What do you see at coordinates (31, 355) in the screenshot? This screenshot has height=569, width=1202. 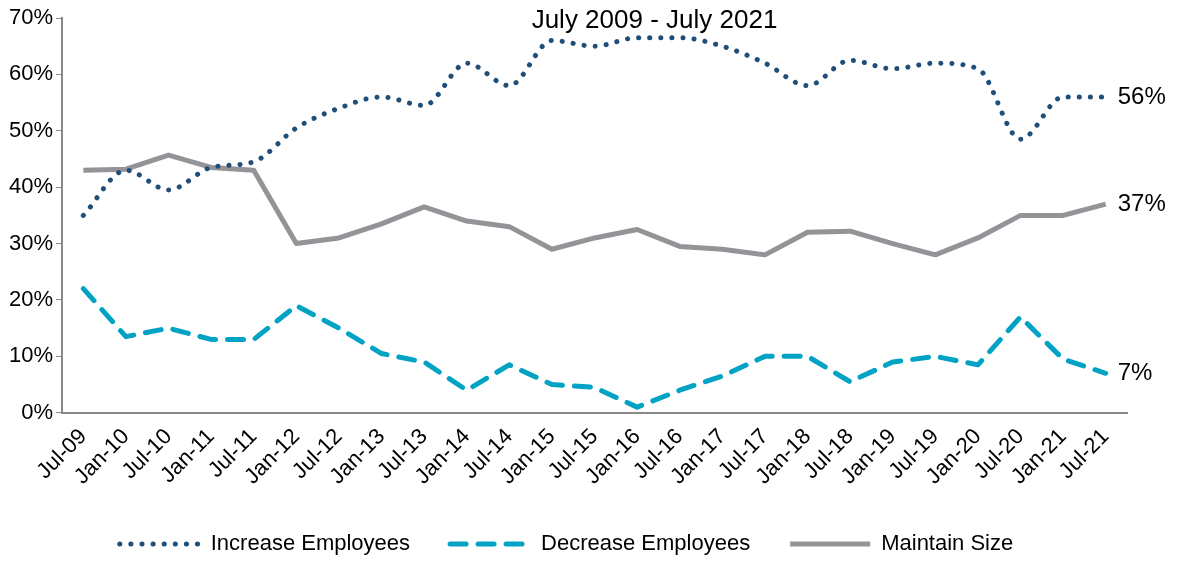 I see `y-tick-label: 10%` at bounding box center [31, 355].